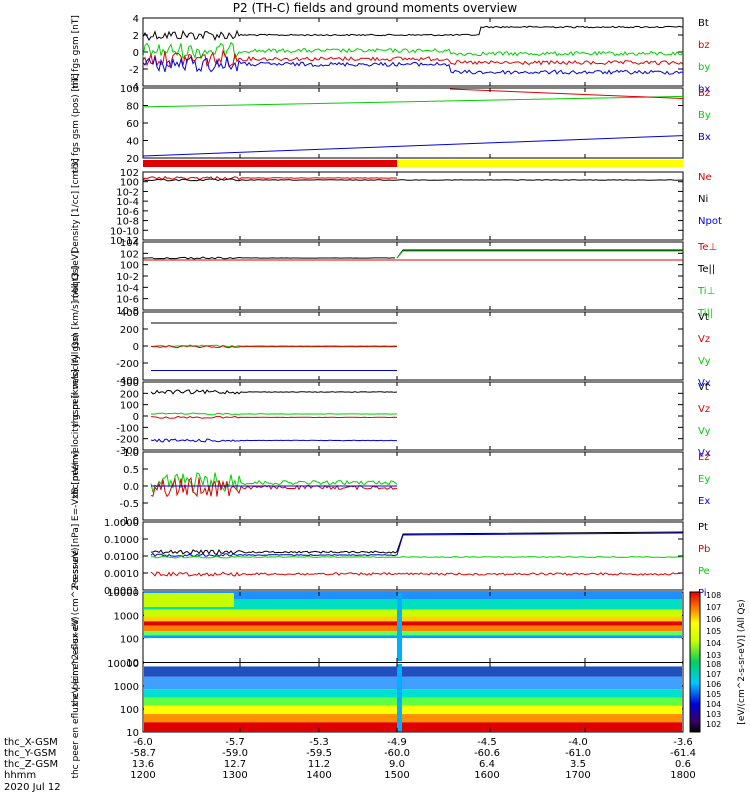 The image size is (750, 800). I want to click on series-By, so click(413, 101).